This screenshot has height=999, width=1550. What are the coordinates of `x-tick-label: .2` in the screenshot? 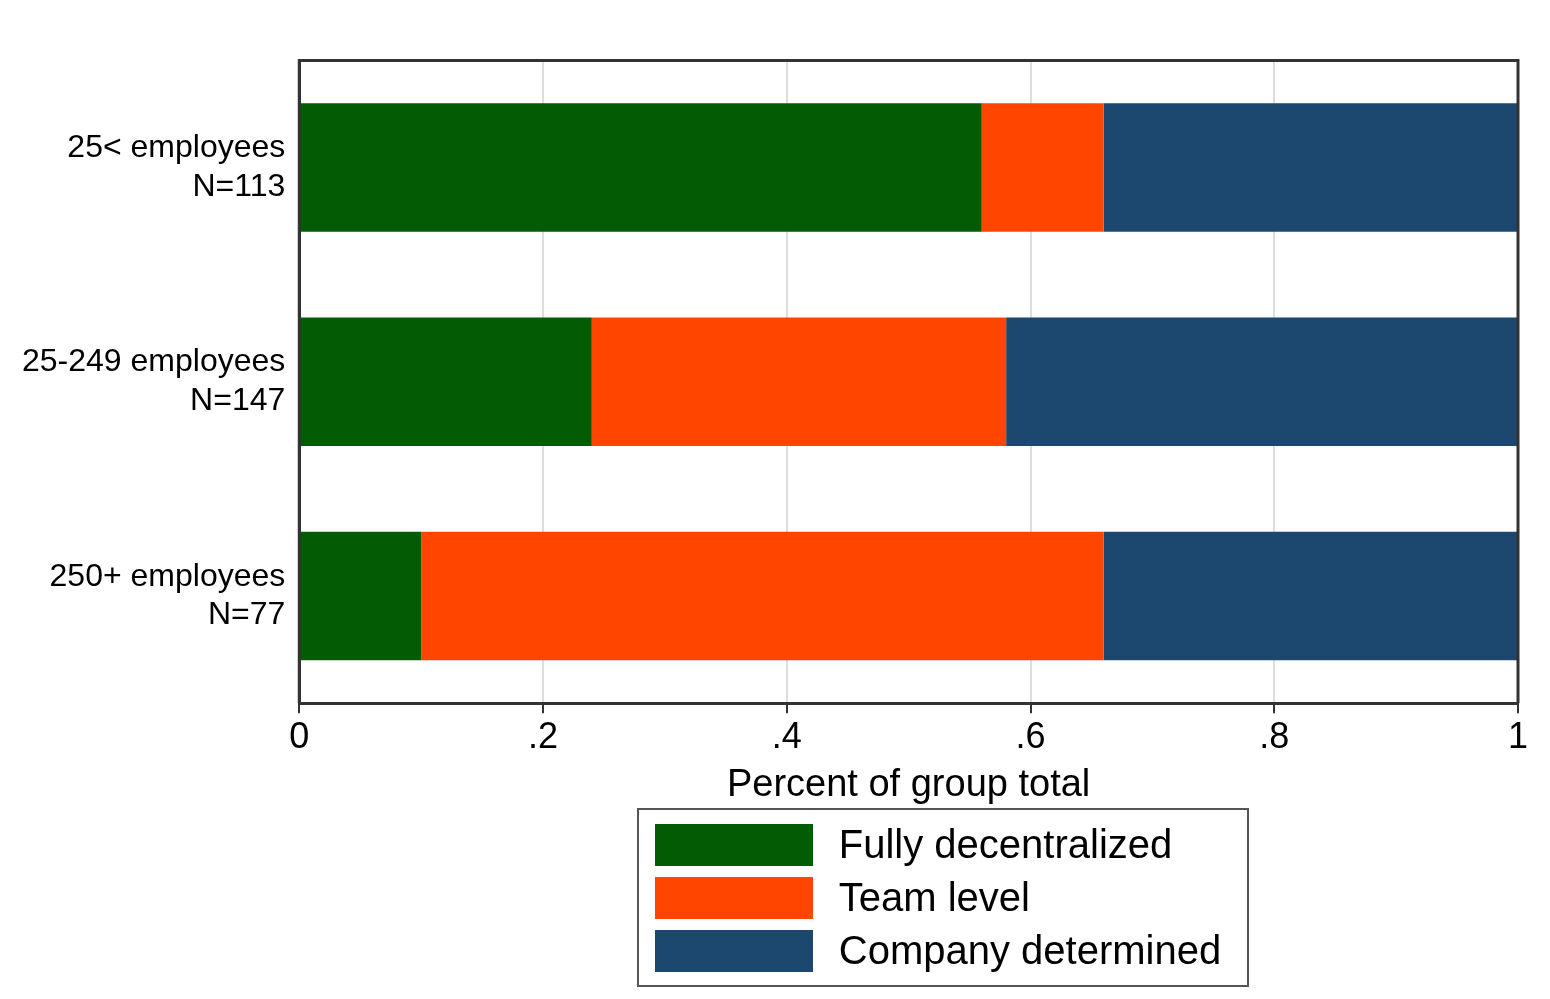 It's located at (543, 735).